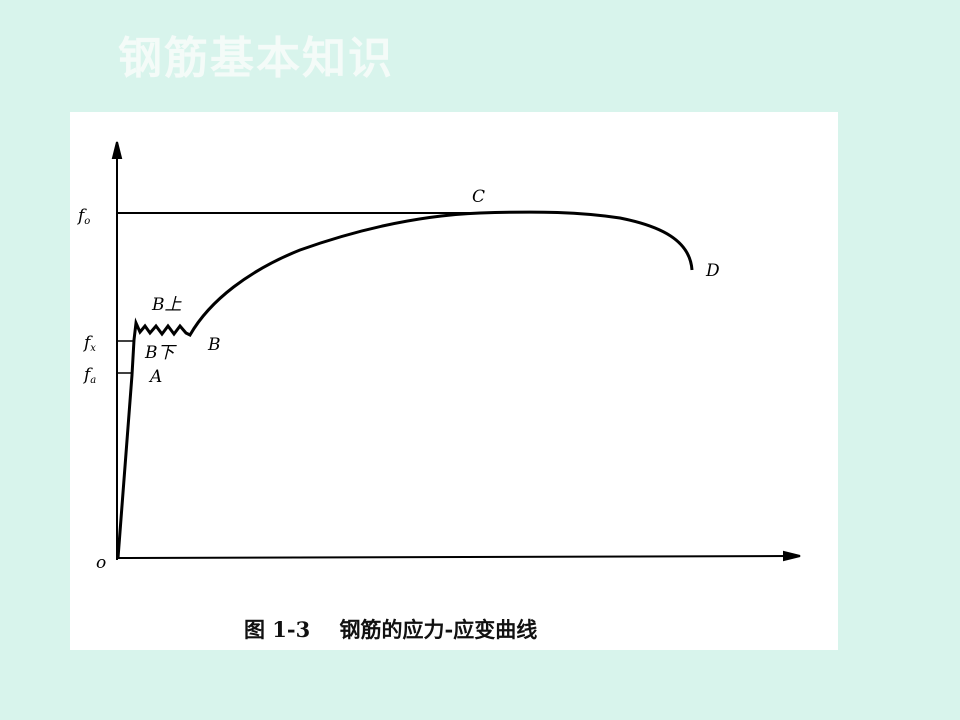  I want to click on y-label-fa: fa, so click(89, 375).